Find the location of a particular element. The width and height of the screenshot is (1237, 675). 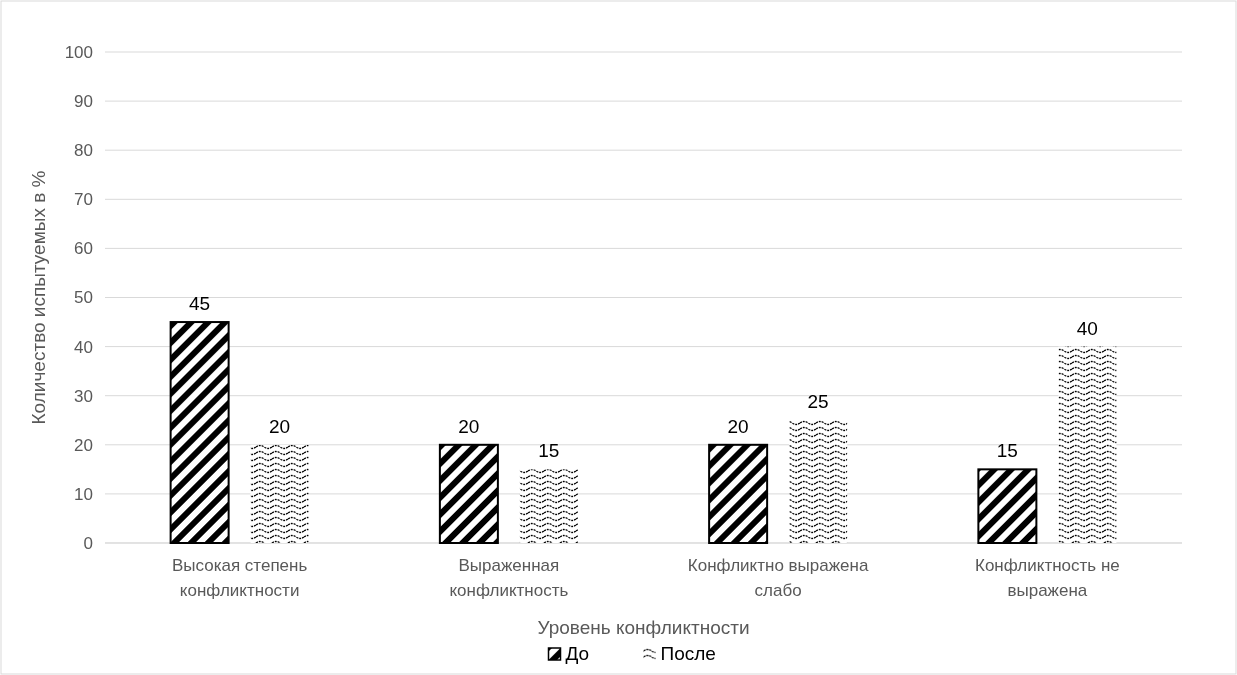

y-tick-label: 20 is located at coordinates (83, 445).